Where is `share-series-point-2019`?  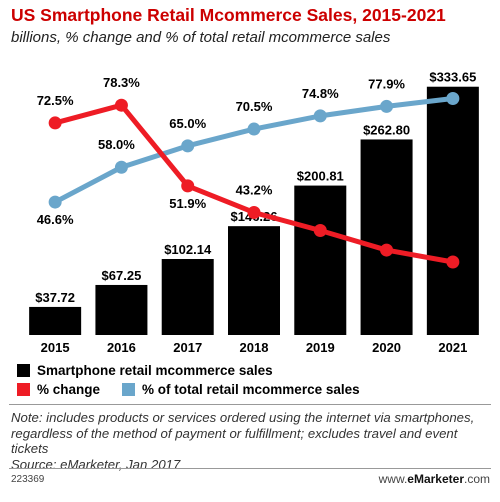 share-series-point-2019 is located at coordinates (320, 116).